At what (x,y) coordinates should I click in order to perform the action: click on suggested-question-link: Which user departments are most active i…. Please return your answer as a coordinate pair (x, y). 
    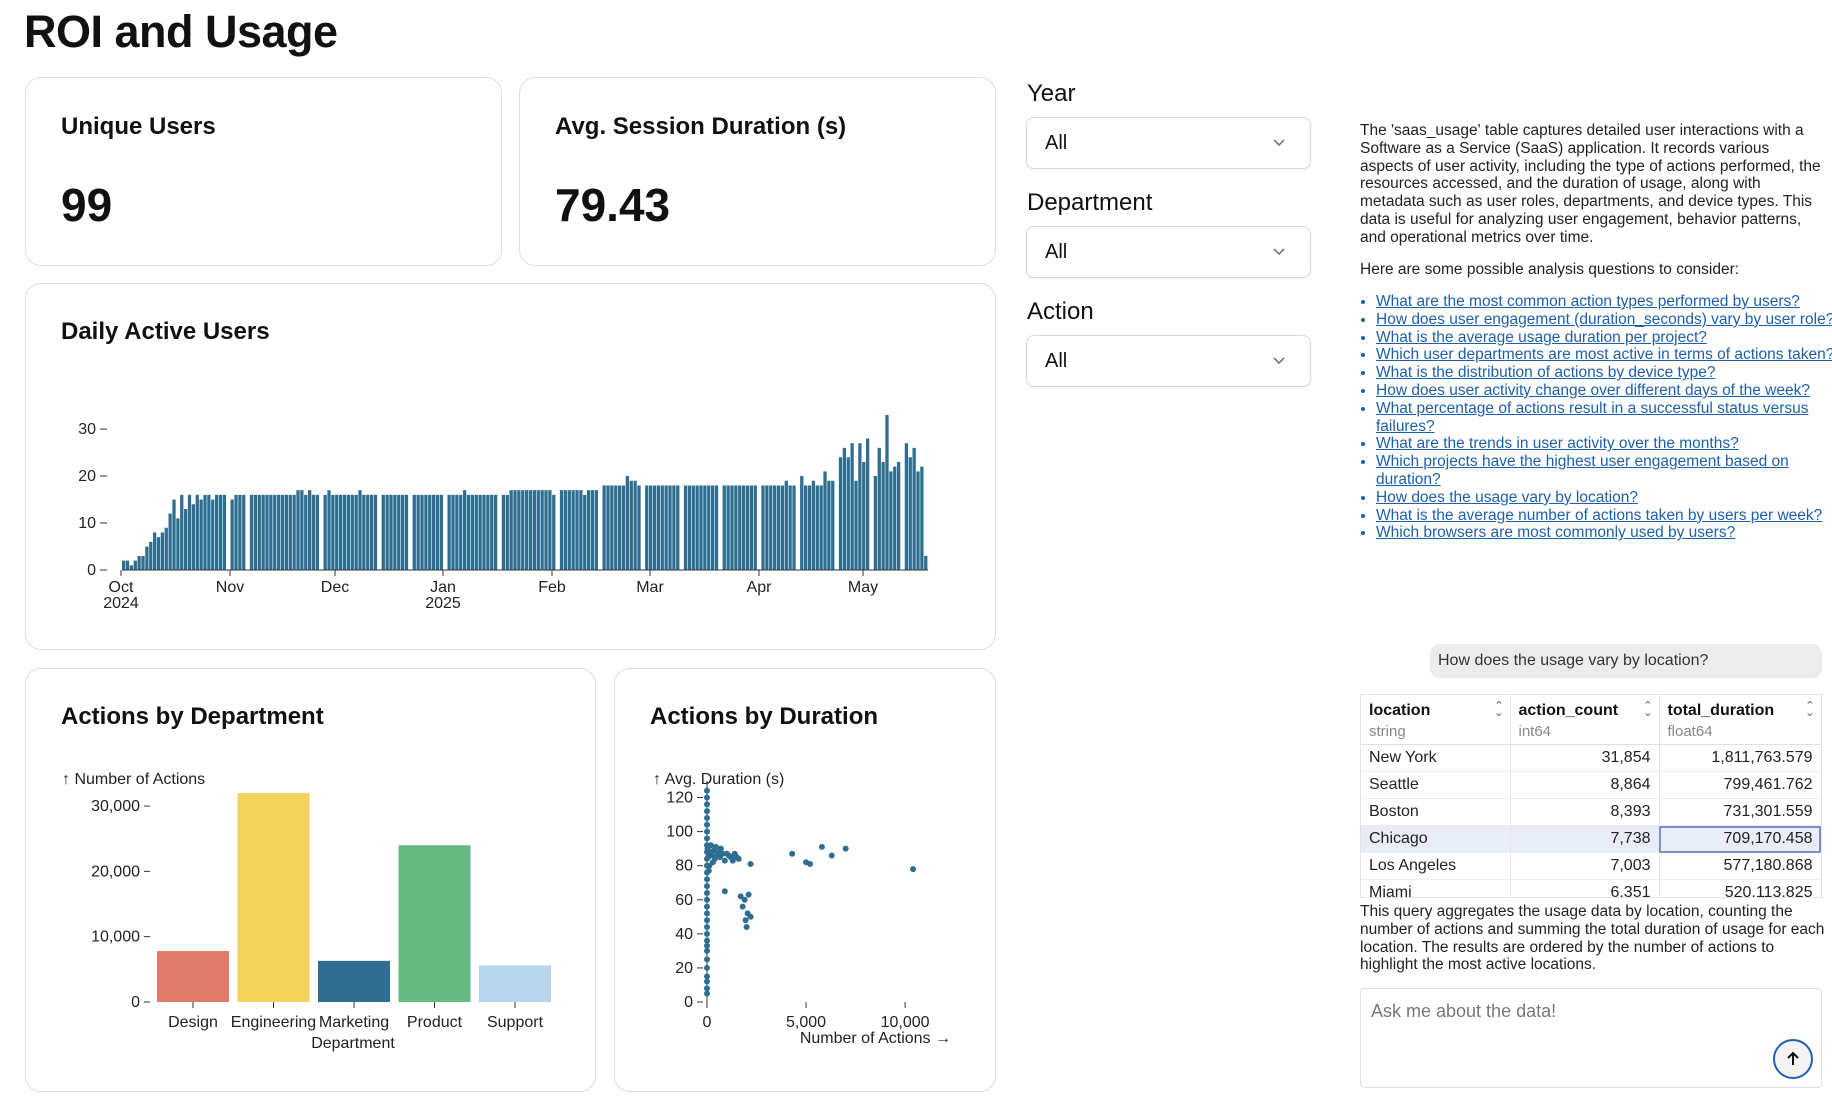
    Looking at the image, I should click on (1604, 355).